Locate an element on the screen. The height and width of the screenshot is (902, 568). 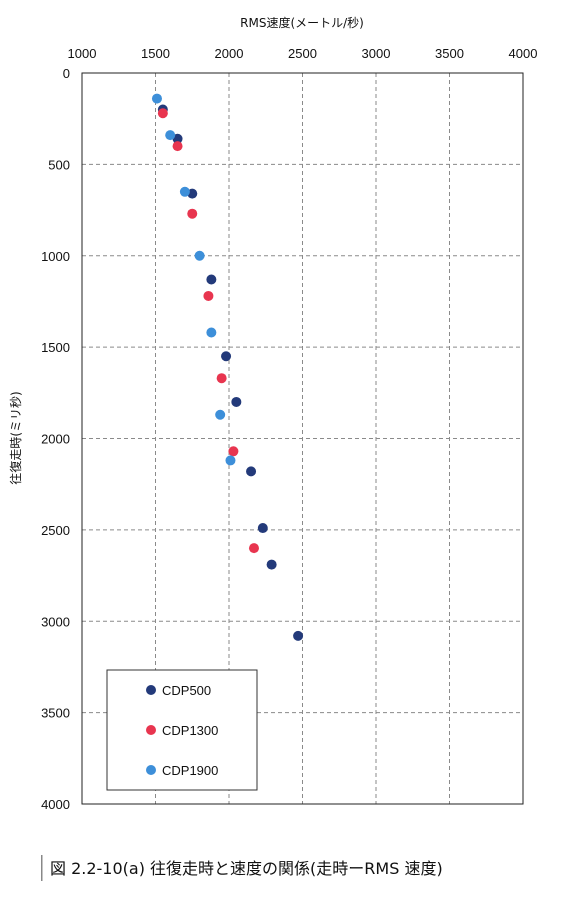
caption-left-rule is located at coordinates (42, 868).